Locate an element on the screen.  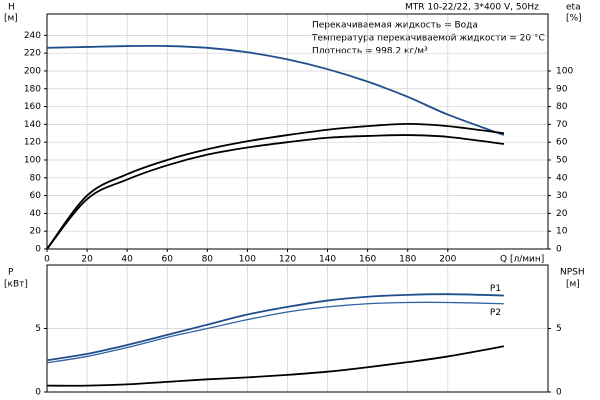
y2-unit: [м] is located at coordinates (573, 285).